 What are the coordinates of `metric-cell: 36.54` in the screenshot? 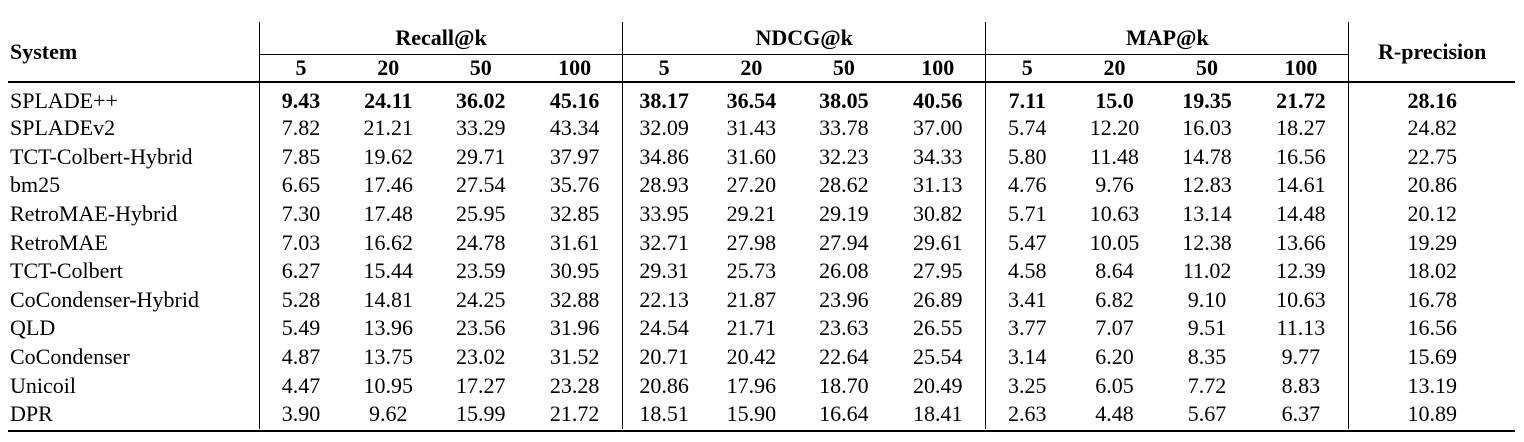 It's located at (751, 100).